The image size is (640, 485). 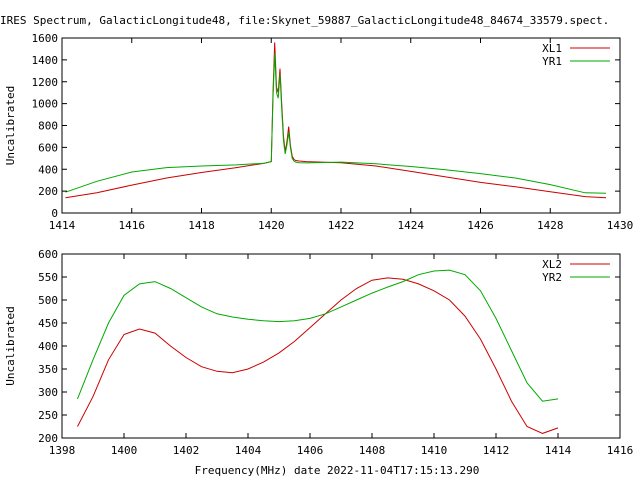 What do you see at coordinates (48, 369) in the screenshot?
I see `y-tick-label: 350` at bounding box center [48, 369].